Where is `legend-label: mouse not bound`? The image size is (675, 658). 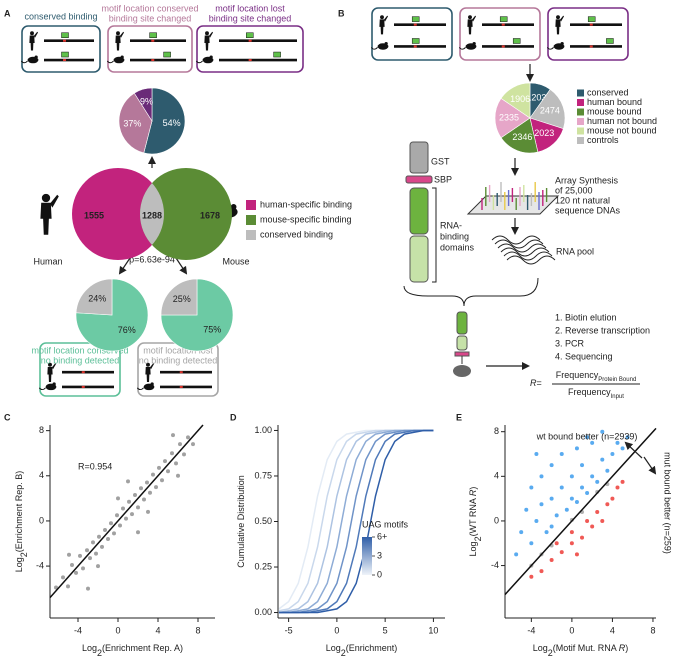
legend-label: mouse not bound is located at coordinates (622, 130).